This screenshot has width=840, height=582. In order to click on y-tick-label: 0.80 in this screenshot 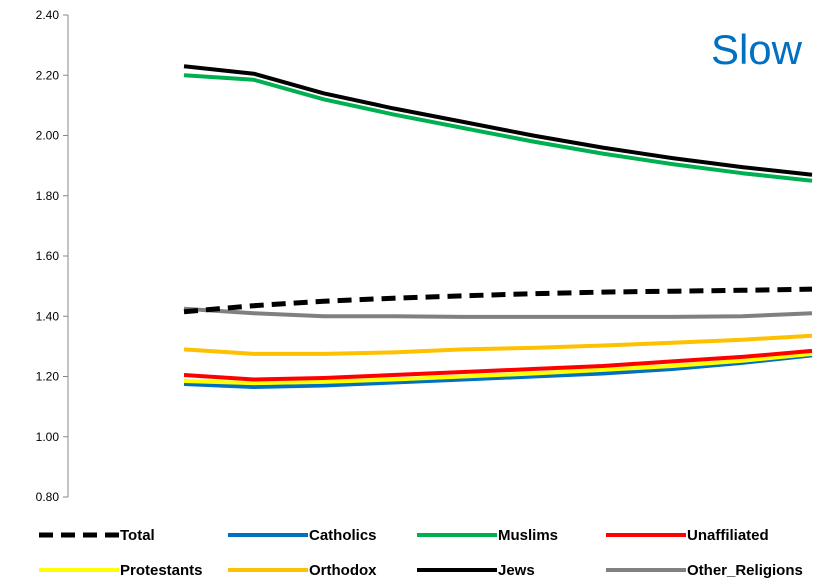, I will do `click(48, 497)`.